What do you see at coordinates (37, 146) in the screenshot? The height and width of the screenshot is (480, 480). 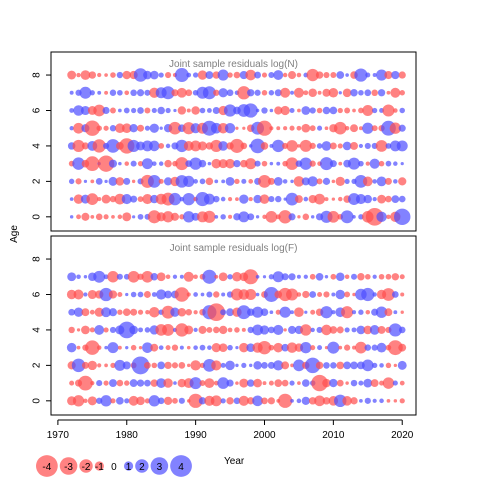 I see `y-tick-label: 4` at bounding box center [37, 146].